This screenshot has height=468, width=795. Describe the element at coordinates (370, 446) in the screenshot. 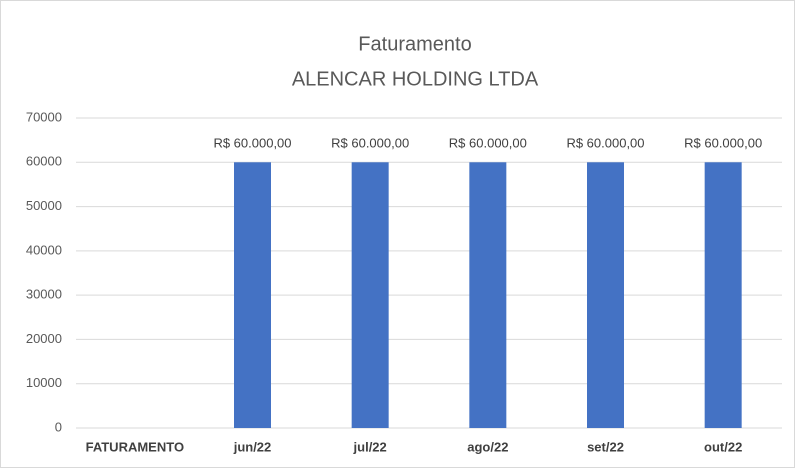

I see `x-tick-label: jul/22` at that location.